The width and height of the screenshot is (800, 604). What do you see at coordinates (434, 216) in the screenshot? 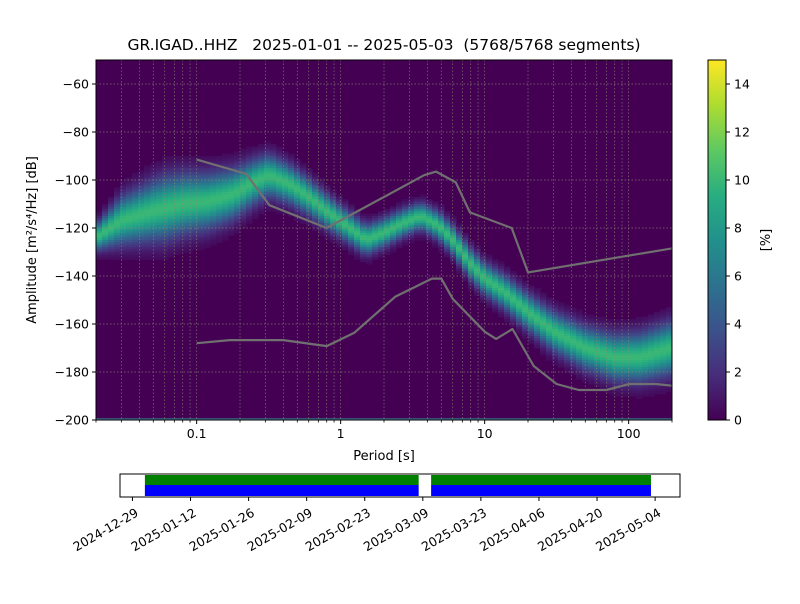
I see `noise-model-high` at bounding box center [434, 216].